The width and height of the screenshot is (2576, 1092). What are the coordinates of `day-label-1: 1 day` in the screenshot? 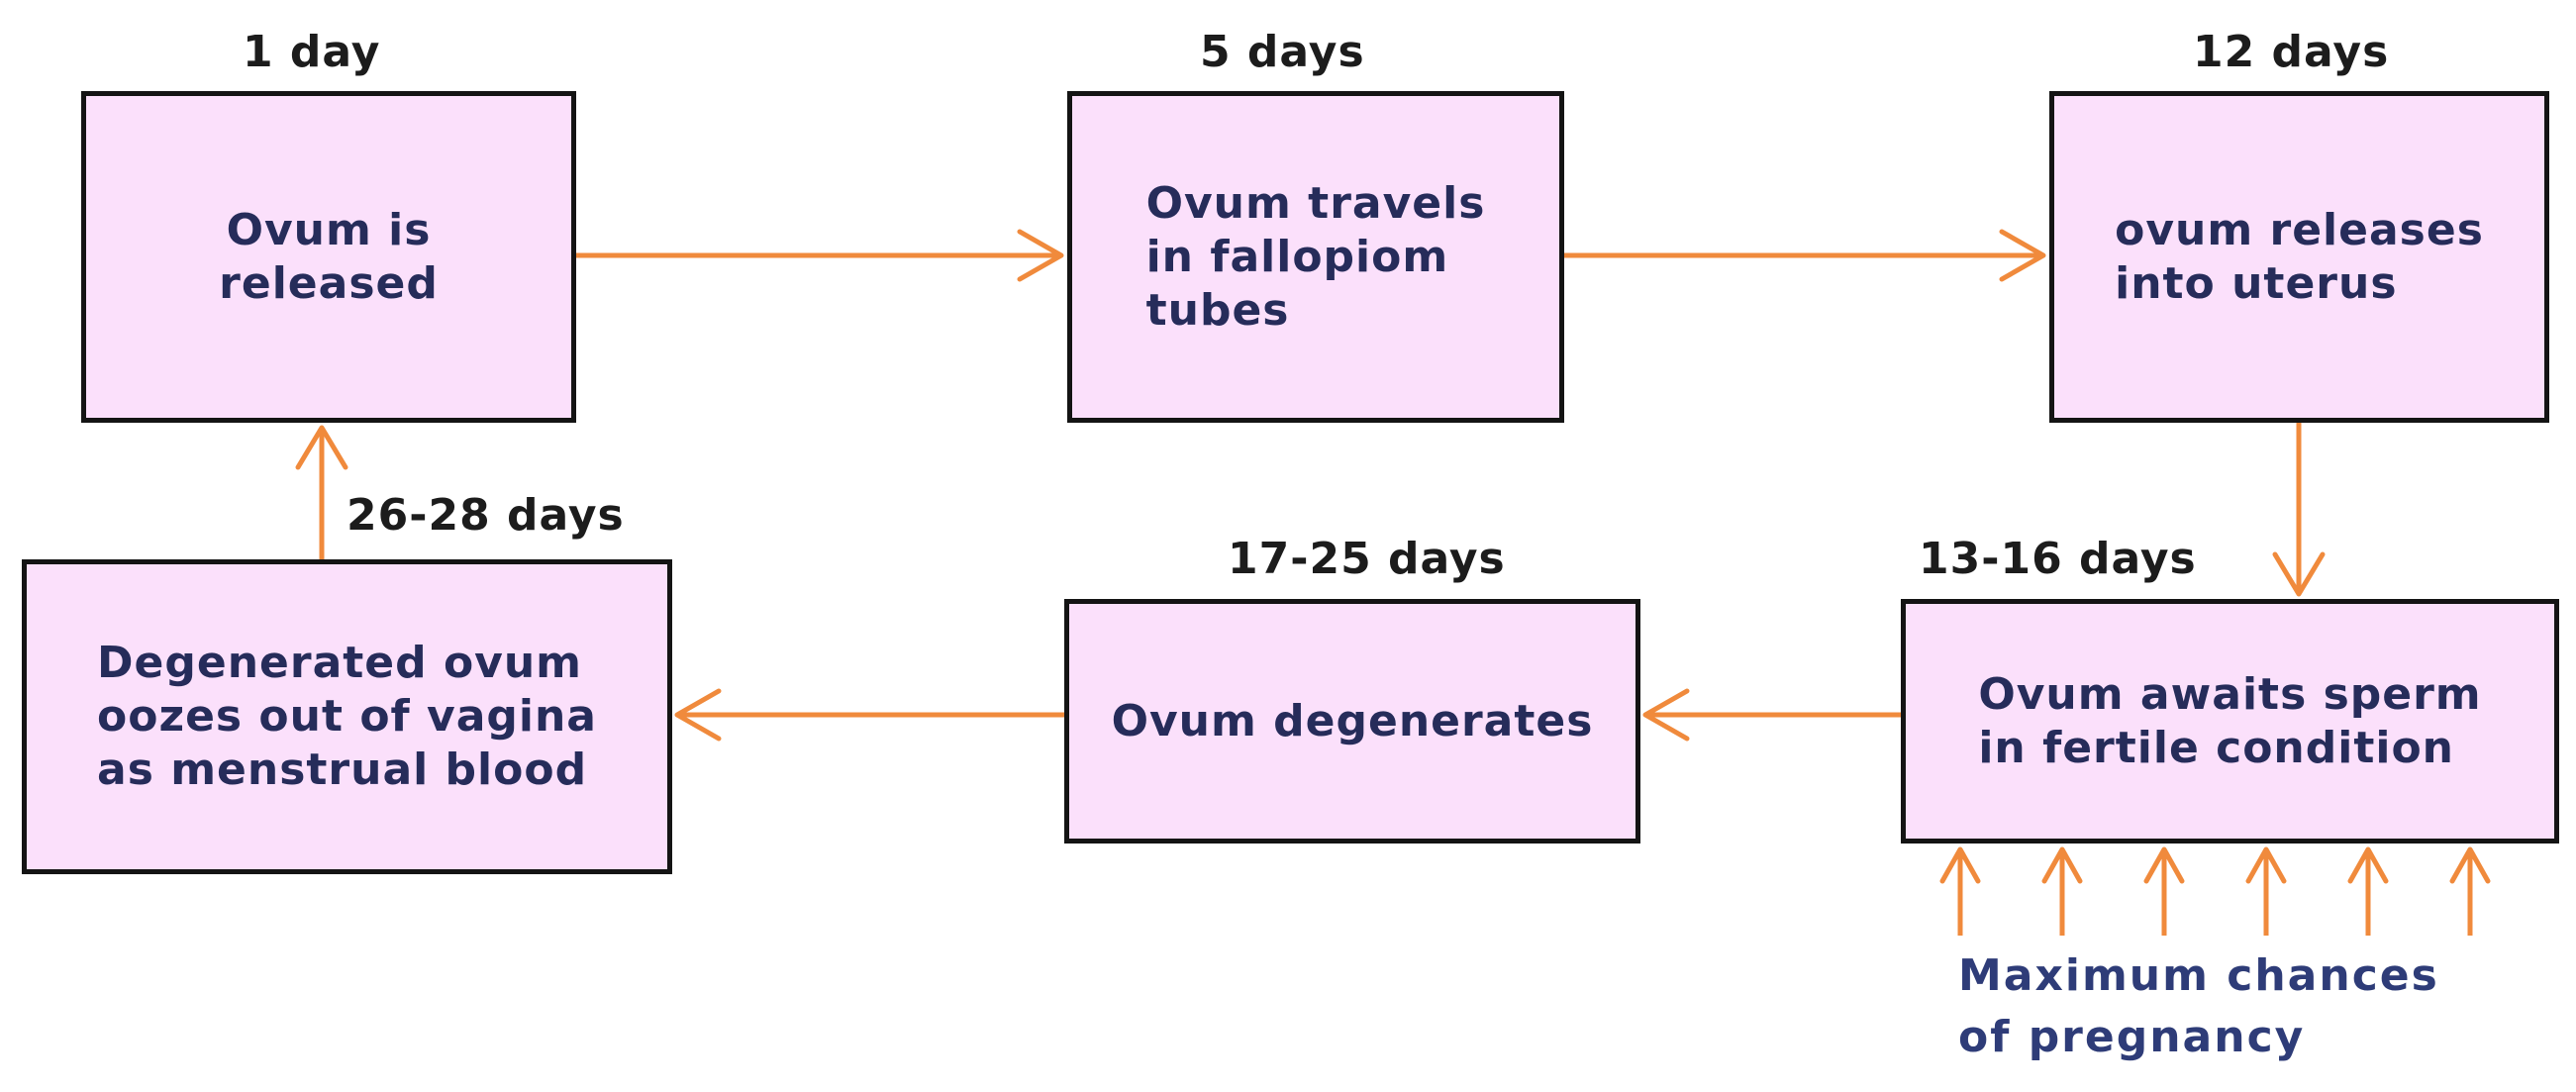 It's located at (312, 52).